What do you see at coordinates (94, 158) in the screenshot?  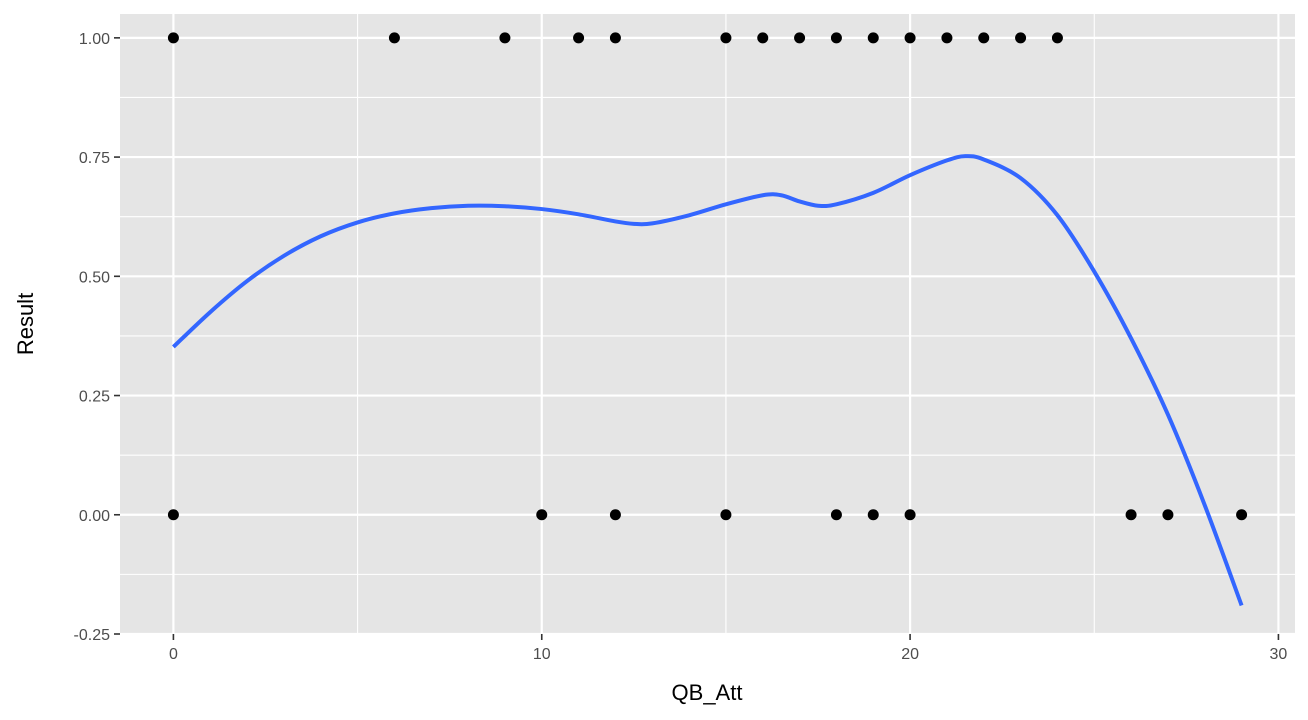 I see `y-tick-label: 0.75` at bounding box center [94, 158].